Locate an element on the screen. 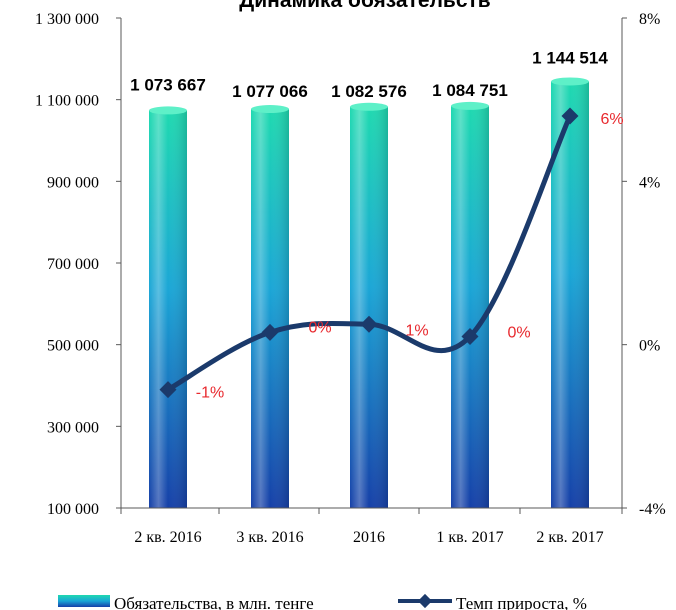 Image resolution: width=676 pixels, height=610 pixels. legend-bar-swatch is located at coordinates (84, 601).